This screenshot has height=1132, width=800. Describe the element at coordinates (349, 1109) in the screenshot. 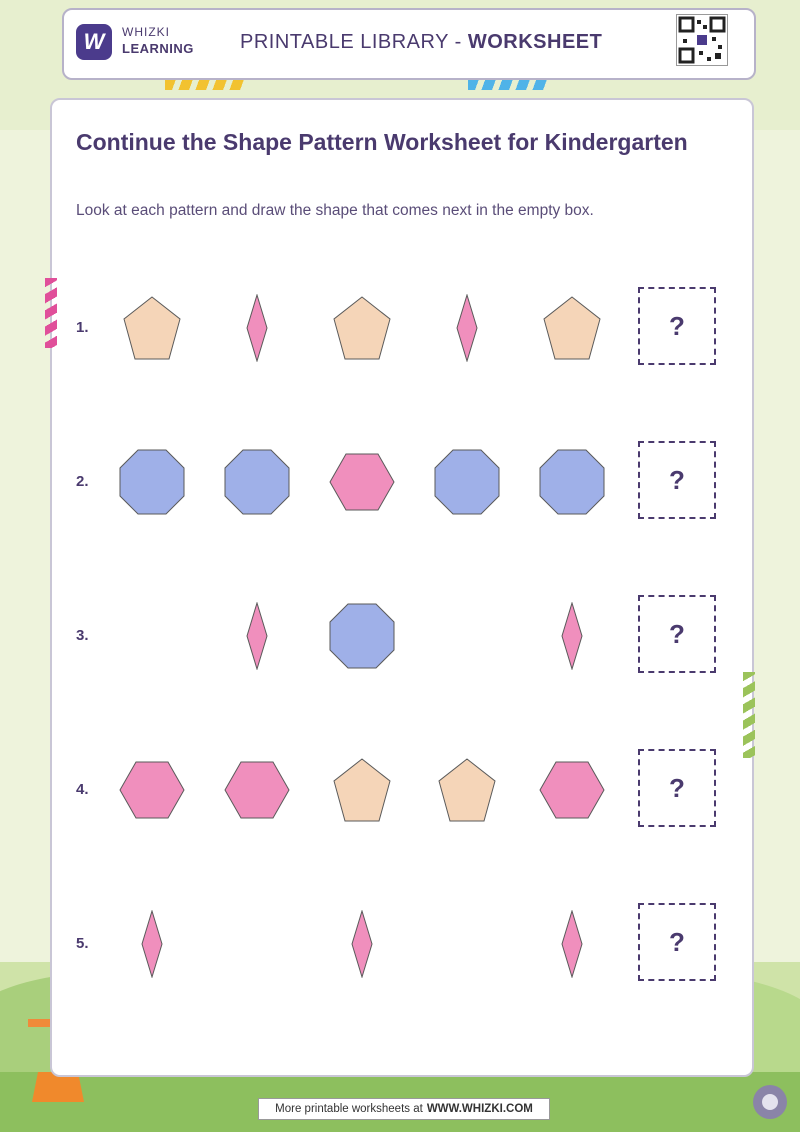

I see `footer-text: More printable worksheets at` at that location.